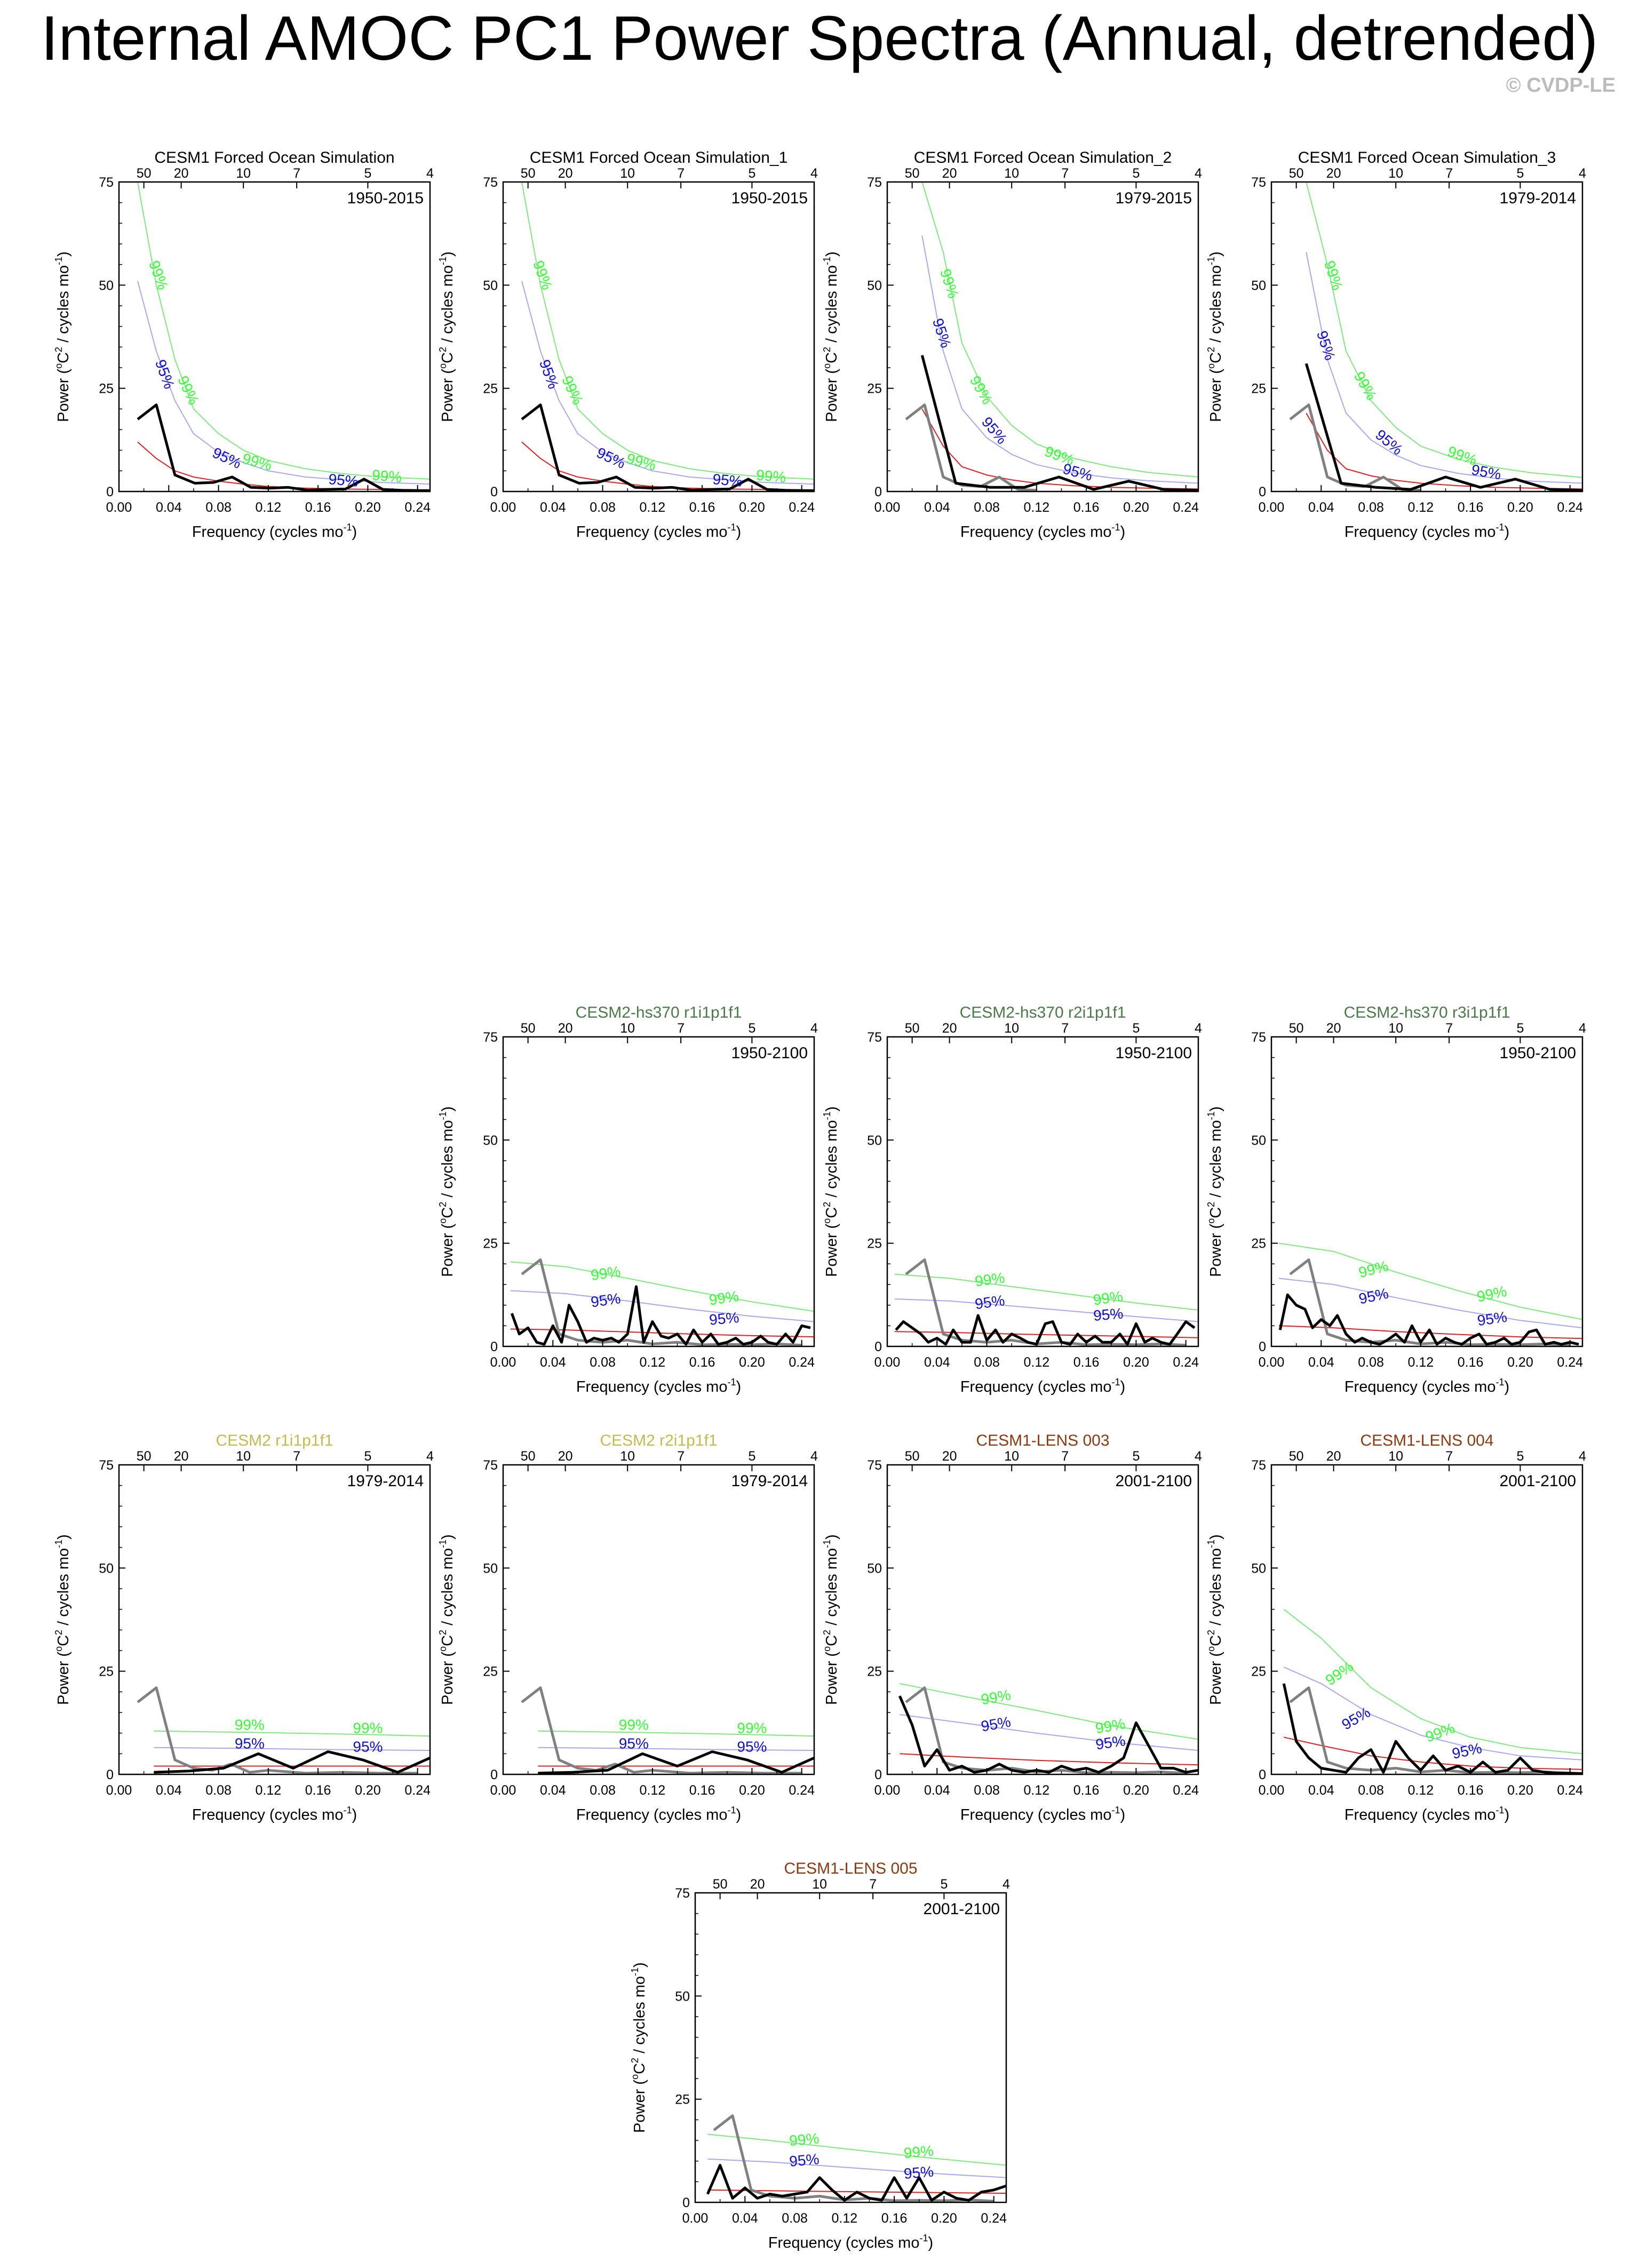 Image resolution: width=1639 pixels, height=2268 pixels. Describe the element at coordinates (1427, 1012) in the screenshot. I see `panel-title: CESM2-hs370 r3i1p1f1` at that location.